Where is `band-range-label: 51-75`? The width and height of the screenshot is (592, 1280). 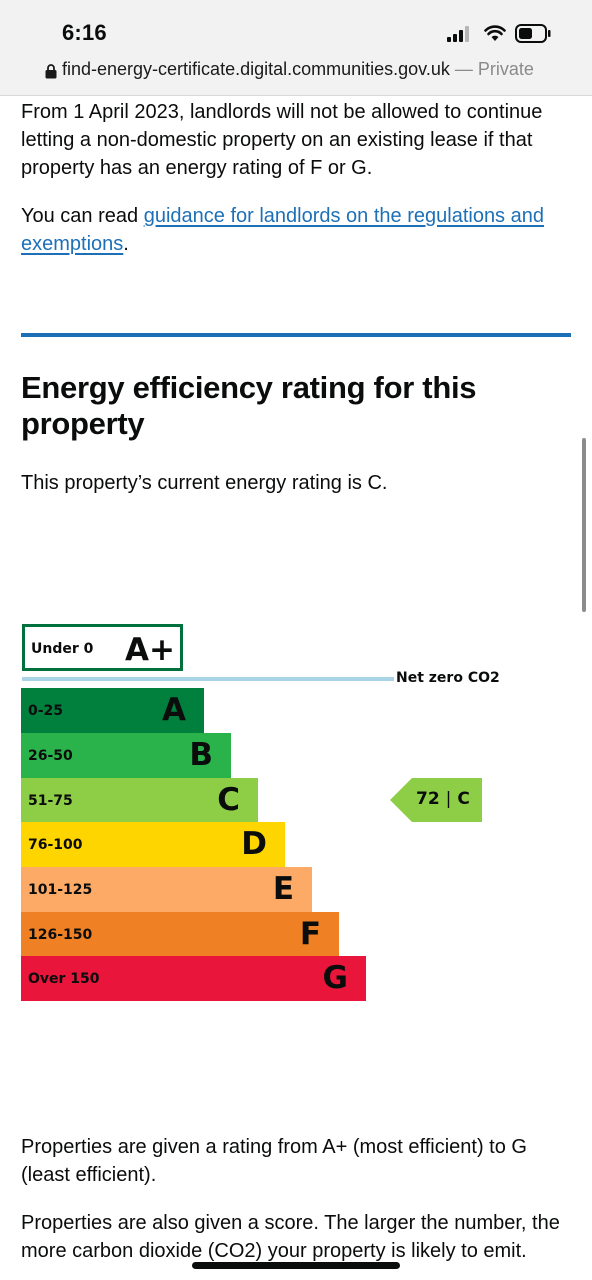 band-range-label: 51-75 is located at coordinates (50, 801).